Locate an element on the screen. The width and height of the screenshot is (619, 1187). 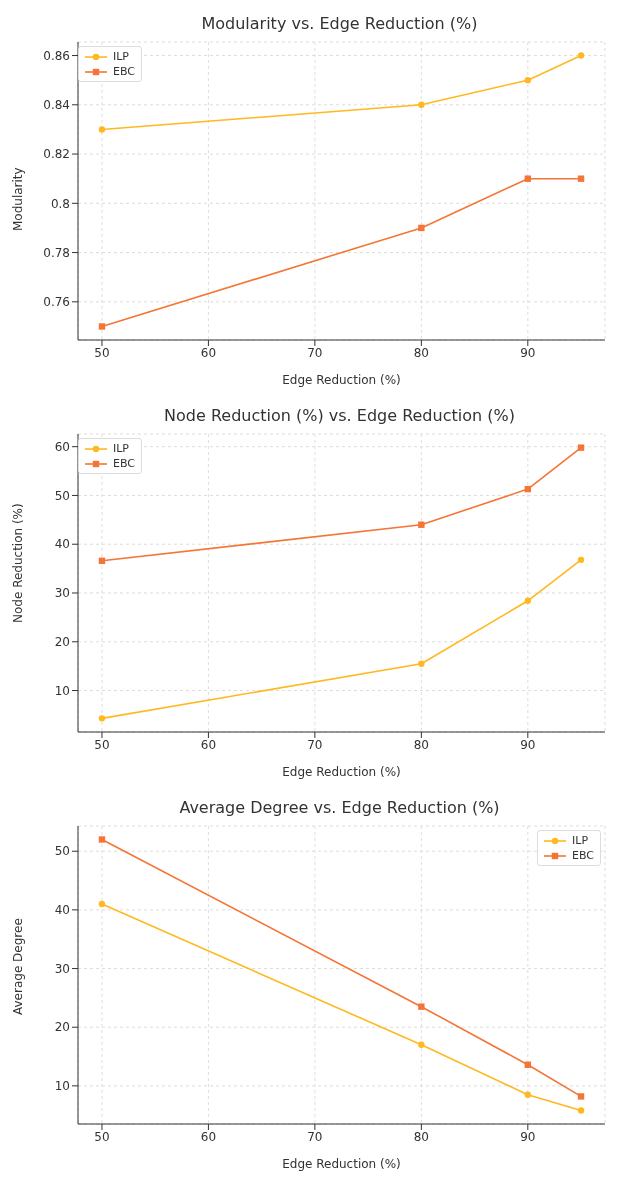
y-tick-label: 0.86 is located at coordinates (56, 55).